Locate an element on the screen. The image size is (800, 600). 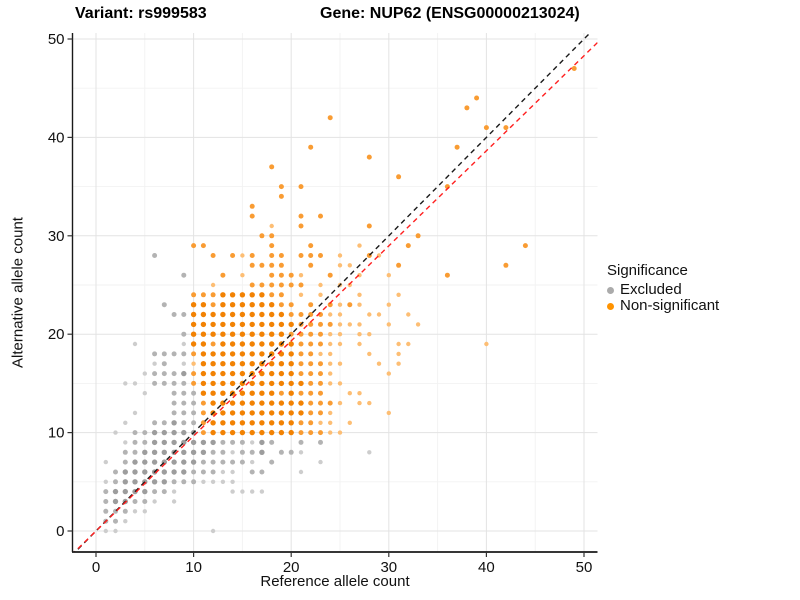
y-tick-label: 10 is located at coordinates (56, 433).